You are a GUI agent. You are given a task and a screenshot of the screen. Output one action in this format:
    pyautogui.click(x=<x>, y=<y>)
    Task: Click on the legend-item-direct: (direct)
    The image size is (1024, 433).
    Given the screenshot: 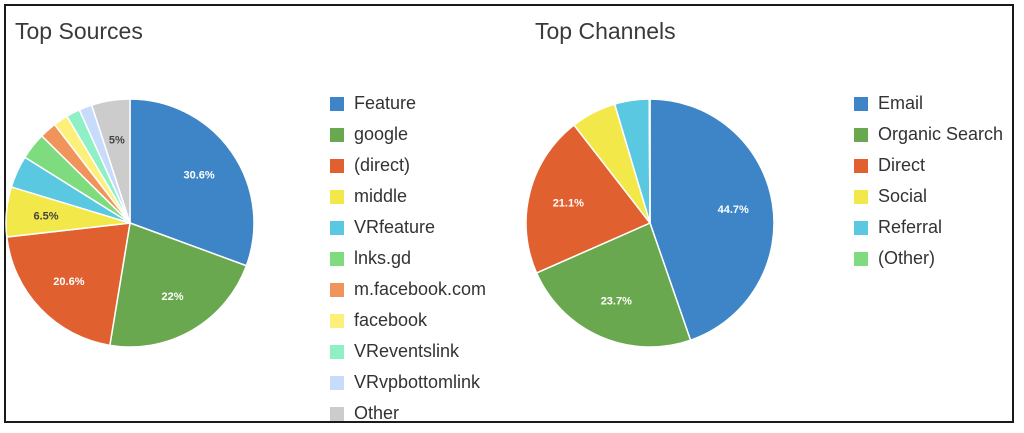 What is the action you would take?
    pyautogui.click(x=408, y=165)
    